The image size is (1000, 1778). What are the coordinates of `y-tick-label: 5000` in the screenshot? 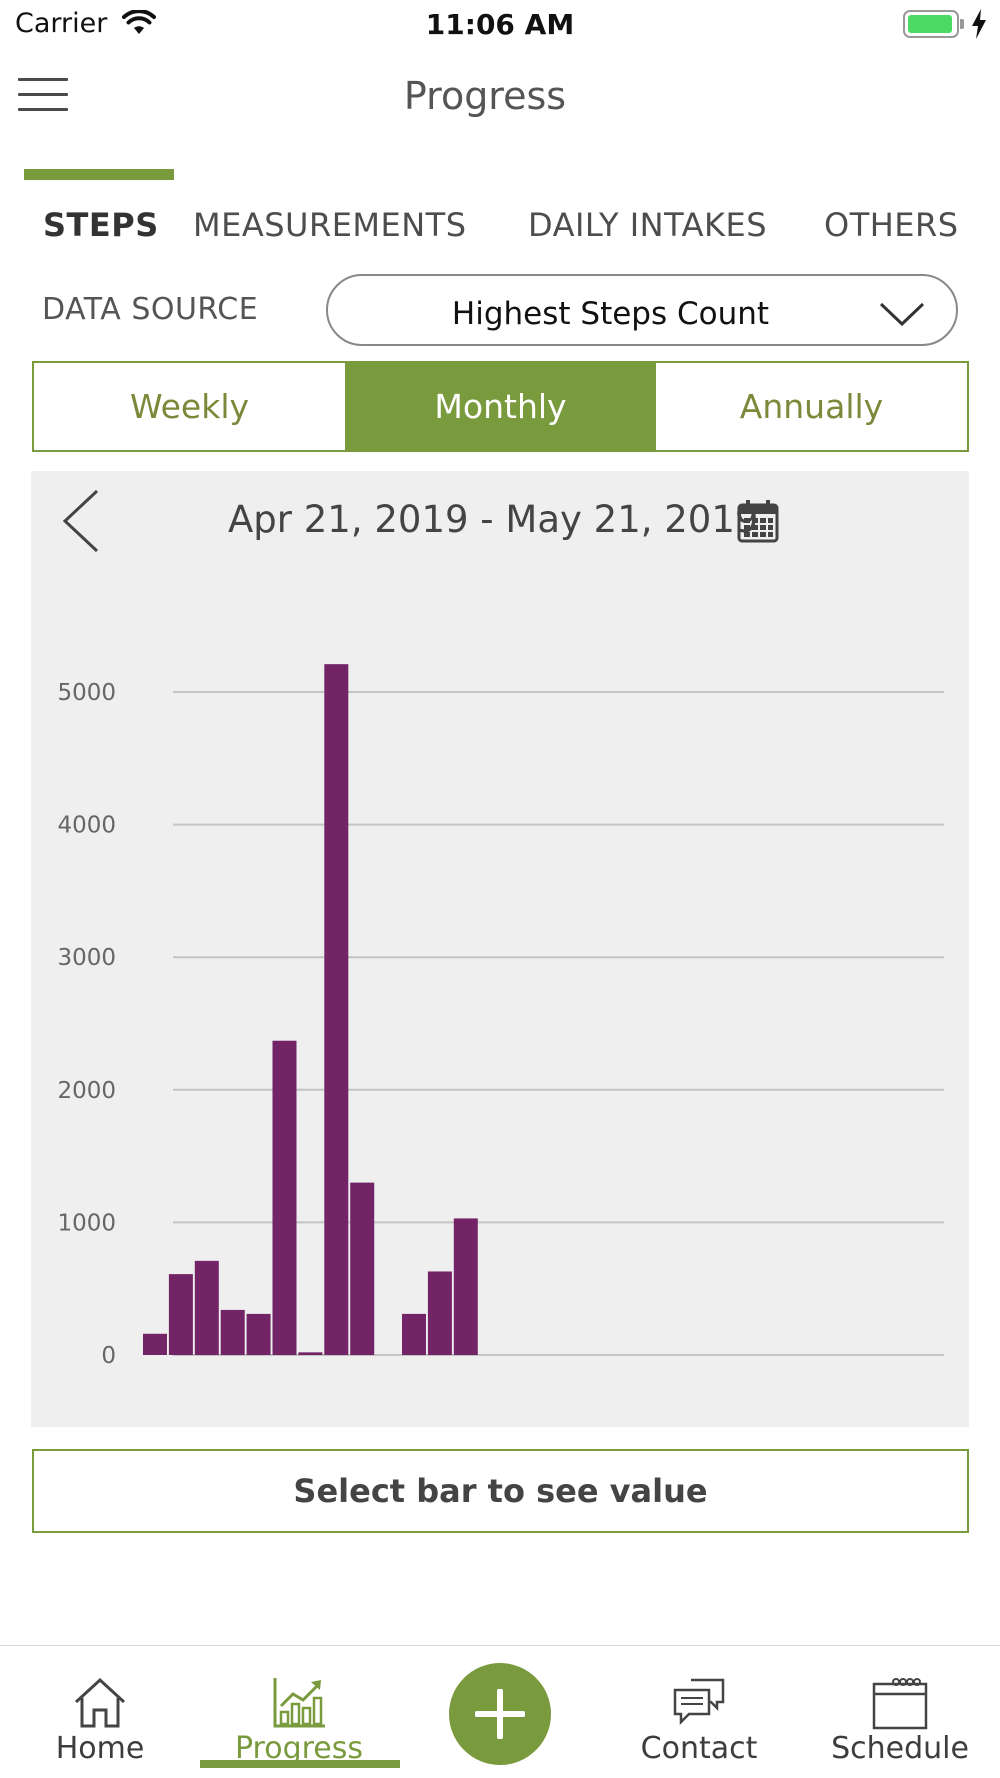 It's located at (86, 693).